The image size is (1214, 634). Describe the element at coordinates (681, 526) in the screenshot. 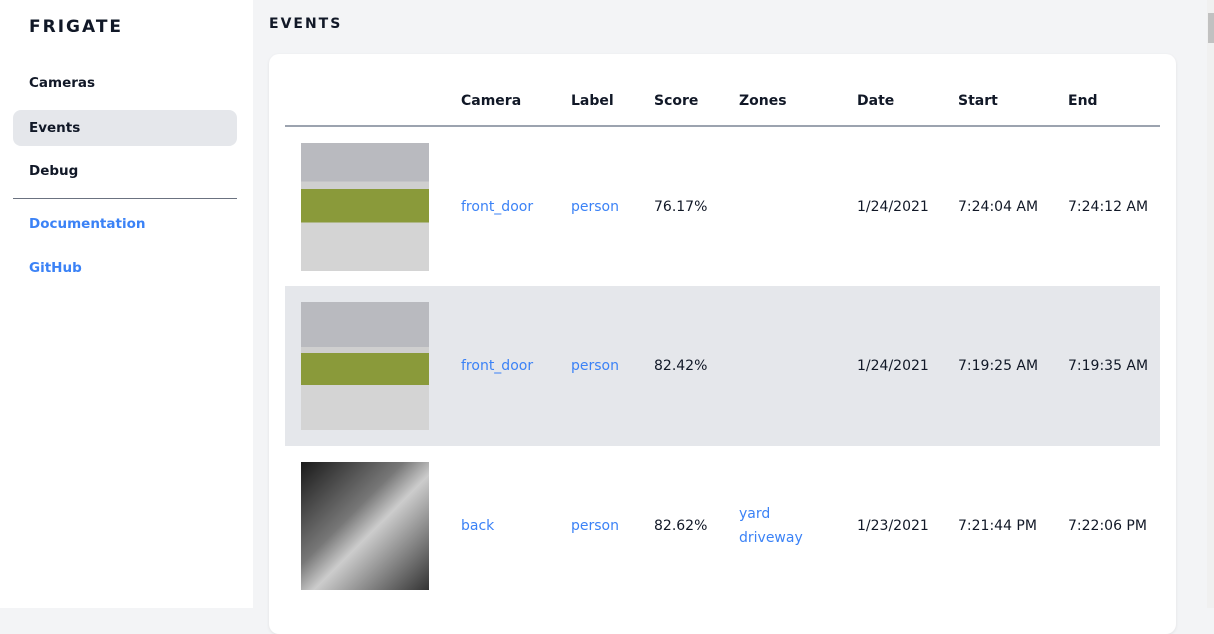

I see `score: 82.62%` at that location.